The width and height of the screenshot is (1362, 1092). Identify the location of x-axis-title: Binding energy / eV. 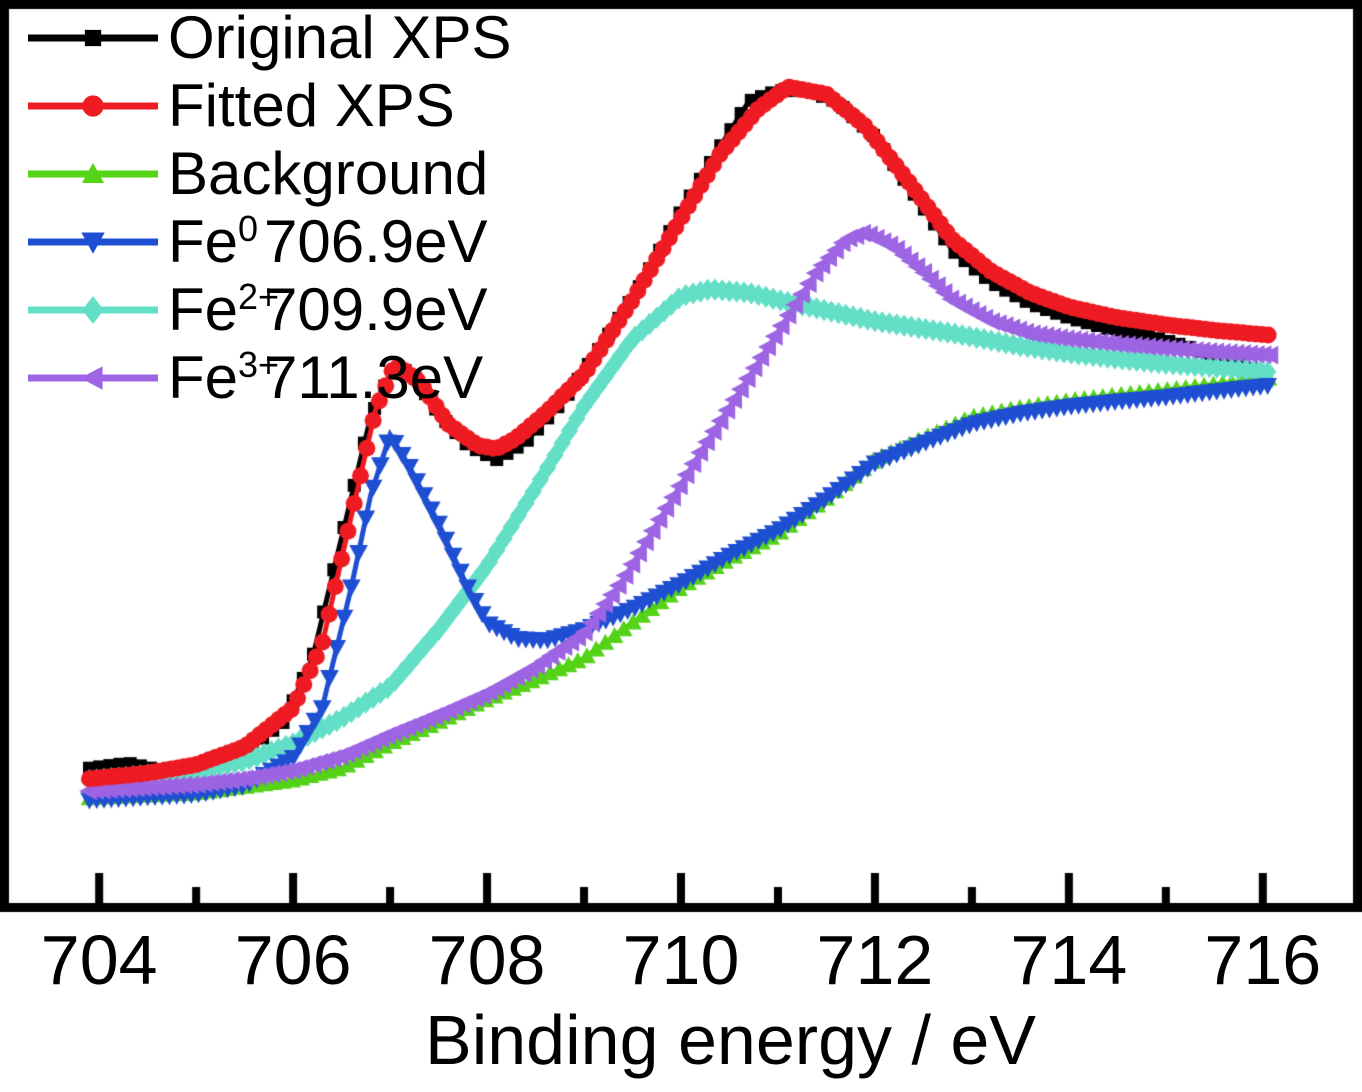
(730, 1040).